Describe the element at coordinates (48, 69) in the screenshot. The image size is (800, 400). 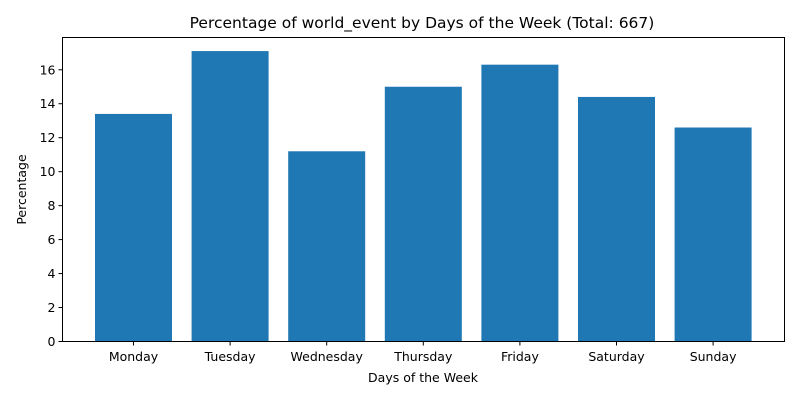
I see `y-tick-label-16: 16` at that location.